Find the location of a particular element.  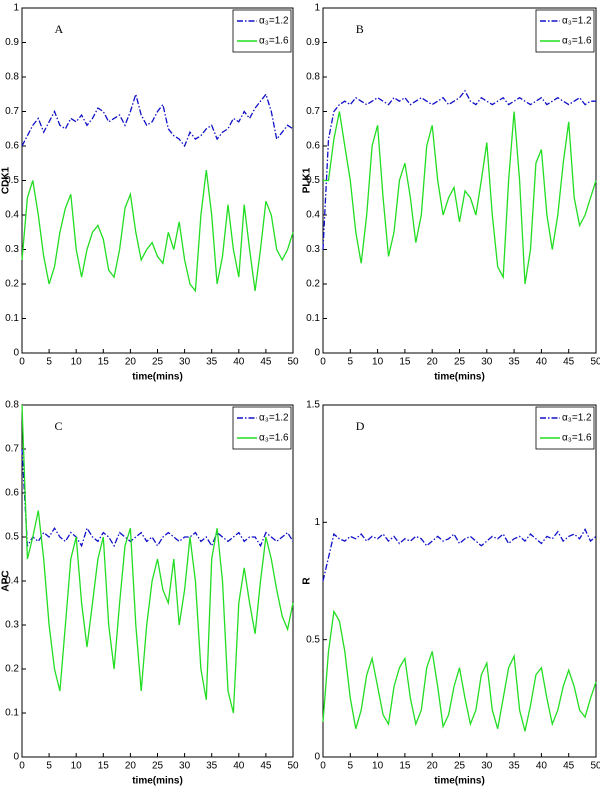

y-tick-label: 1.5 is located at coordinates (313, 405).